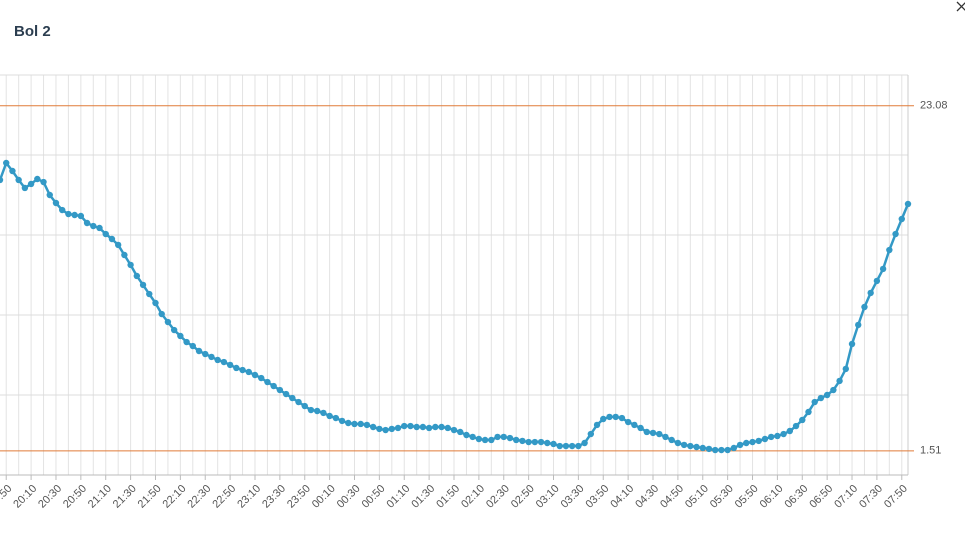 The height and width of the screenshot is (535, 965). Describe the element at coordinates (934, 106) in the screenshot. I see `threshold-label: 23.08` at that location.